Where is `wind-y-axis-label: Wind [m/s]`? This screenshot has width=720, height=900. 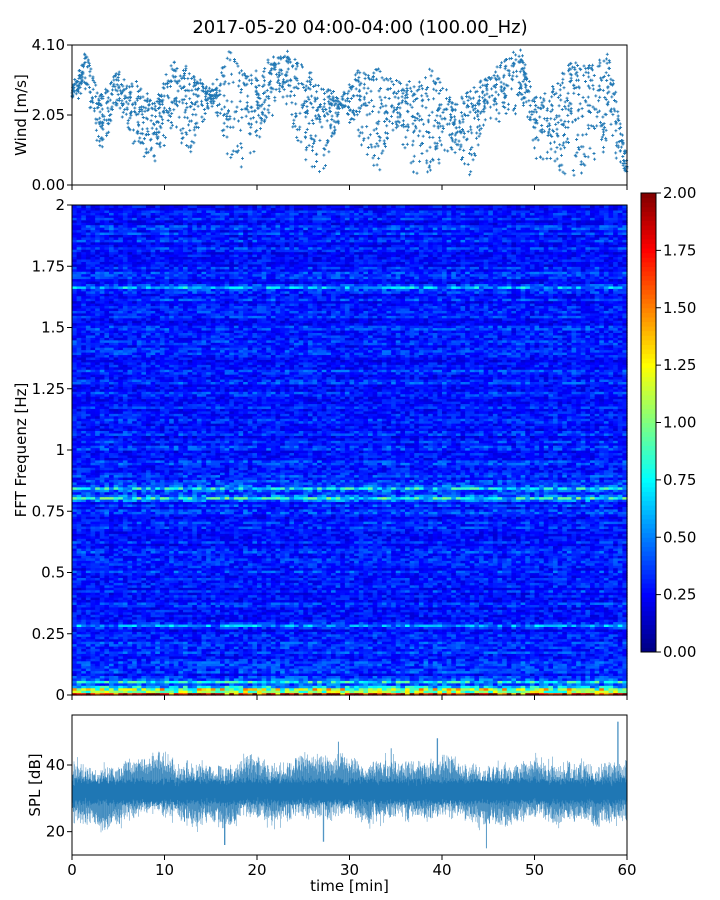
wind-y-axis-label: Wind [m/s] is located at coordinates (21, 115).